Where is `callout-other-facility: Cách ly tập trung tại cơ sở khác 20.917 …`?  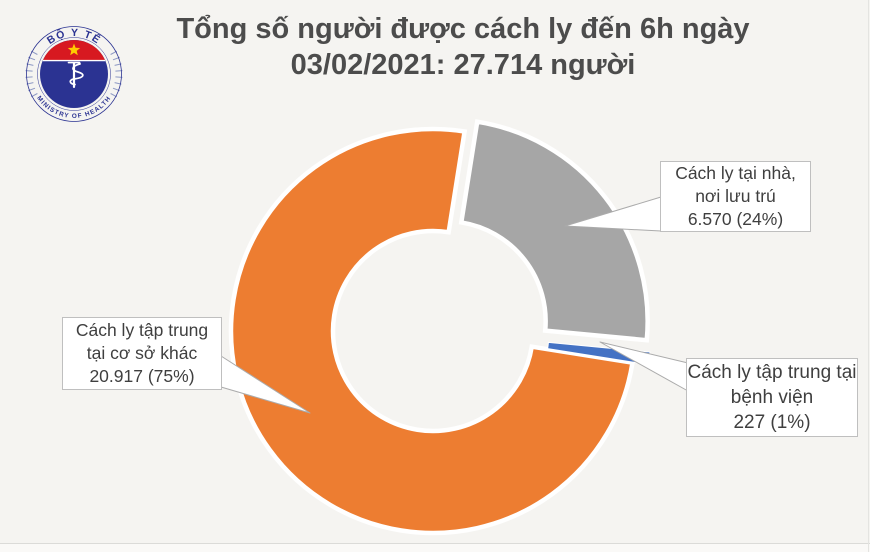
callout-other-facility: Cách ly tập trung tại cơ sở khác 20.917 … is located at coordinates (142, 353).